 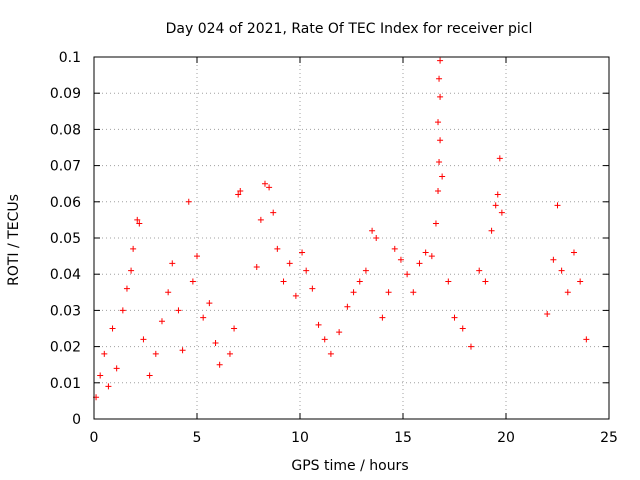 I want to click on y-tick-label: 0.06, so click(x=65, y=203).